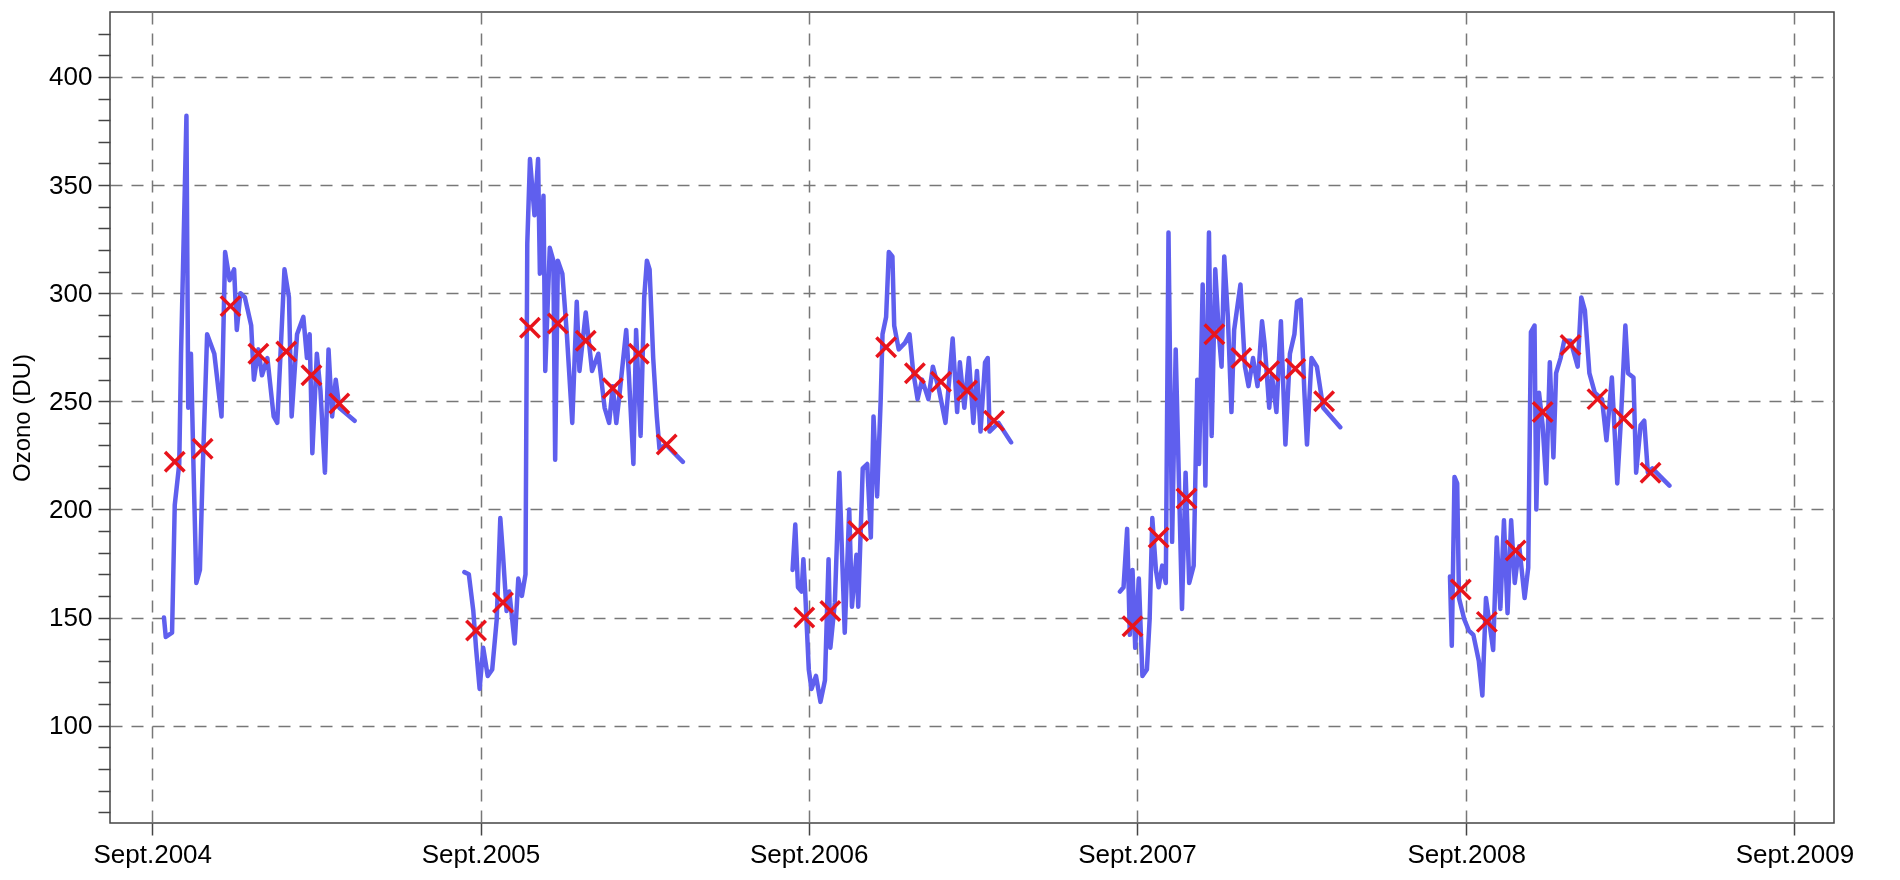 Image resolution: width=1900 pixels, height=880 pixels. I want to click on y-tick-label: 150, so click(71, 617).